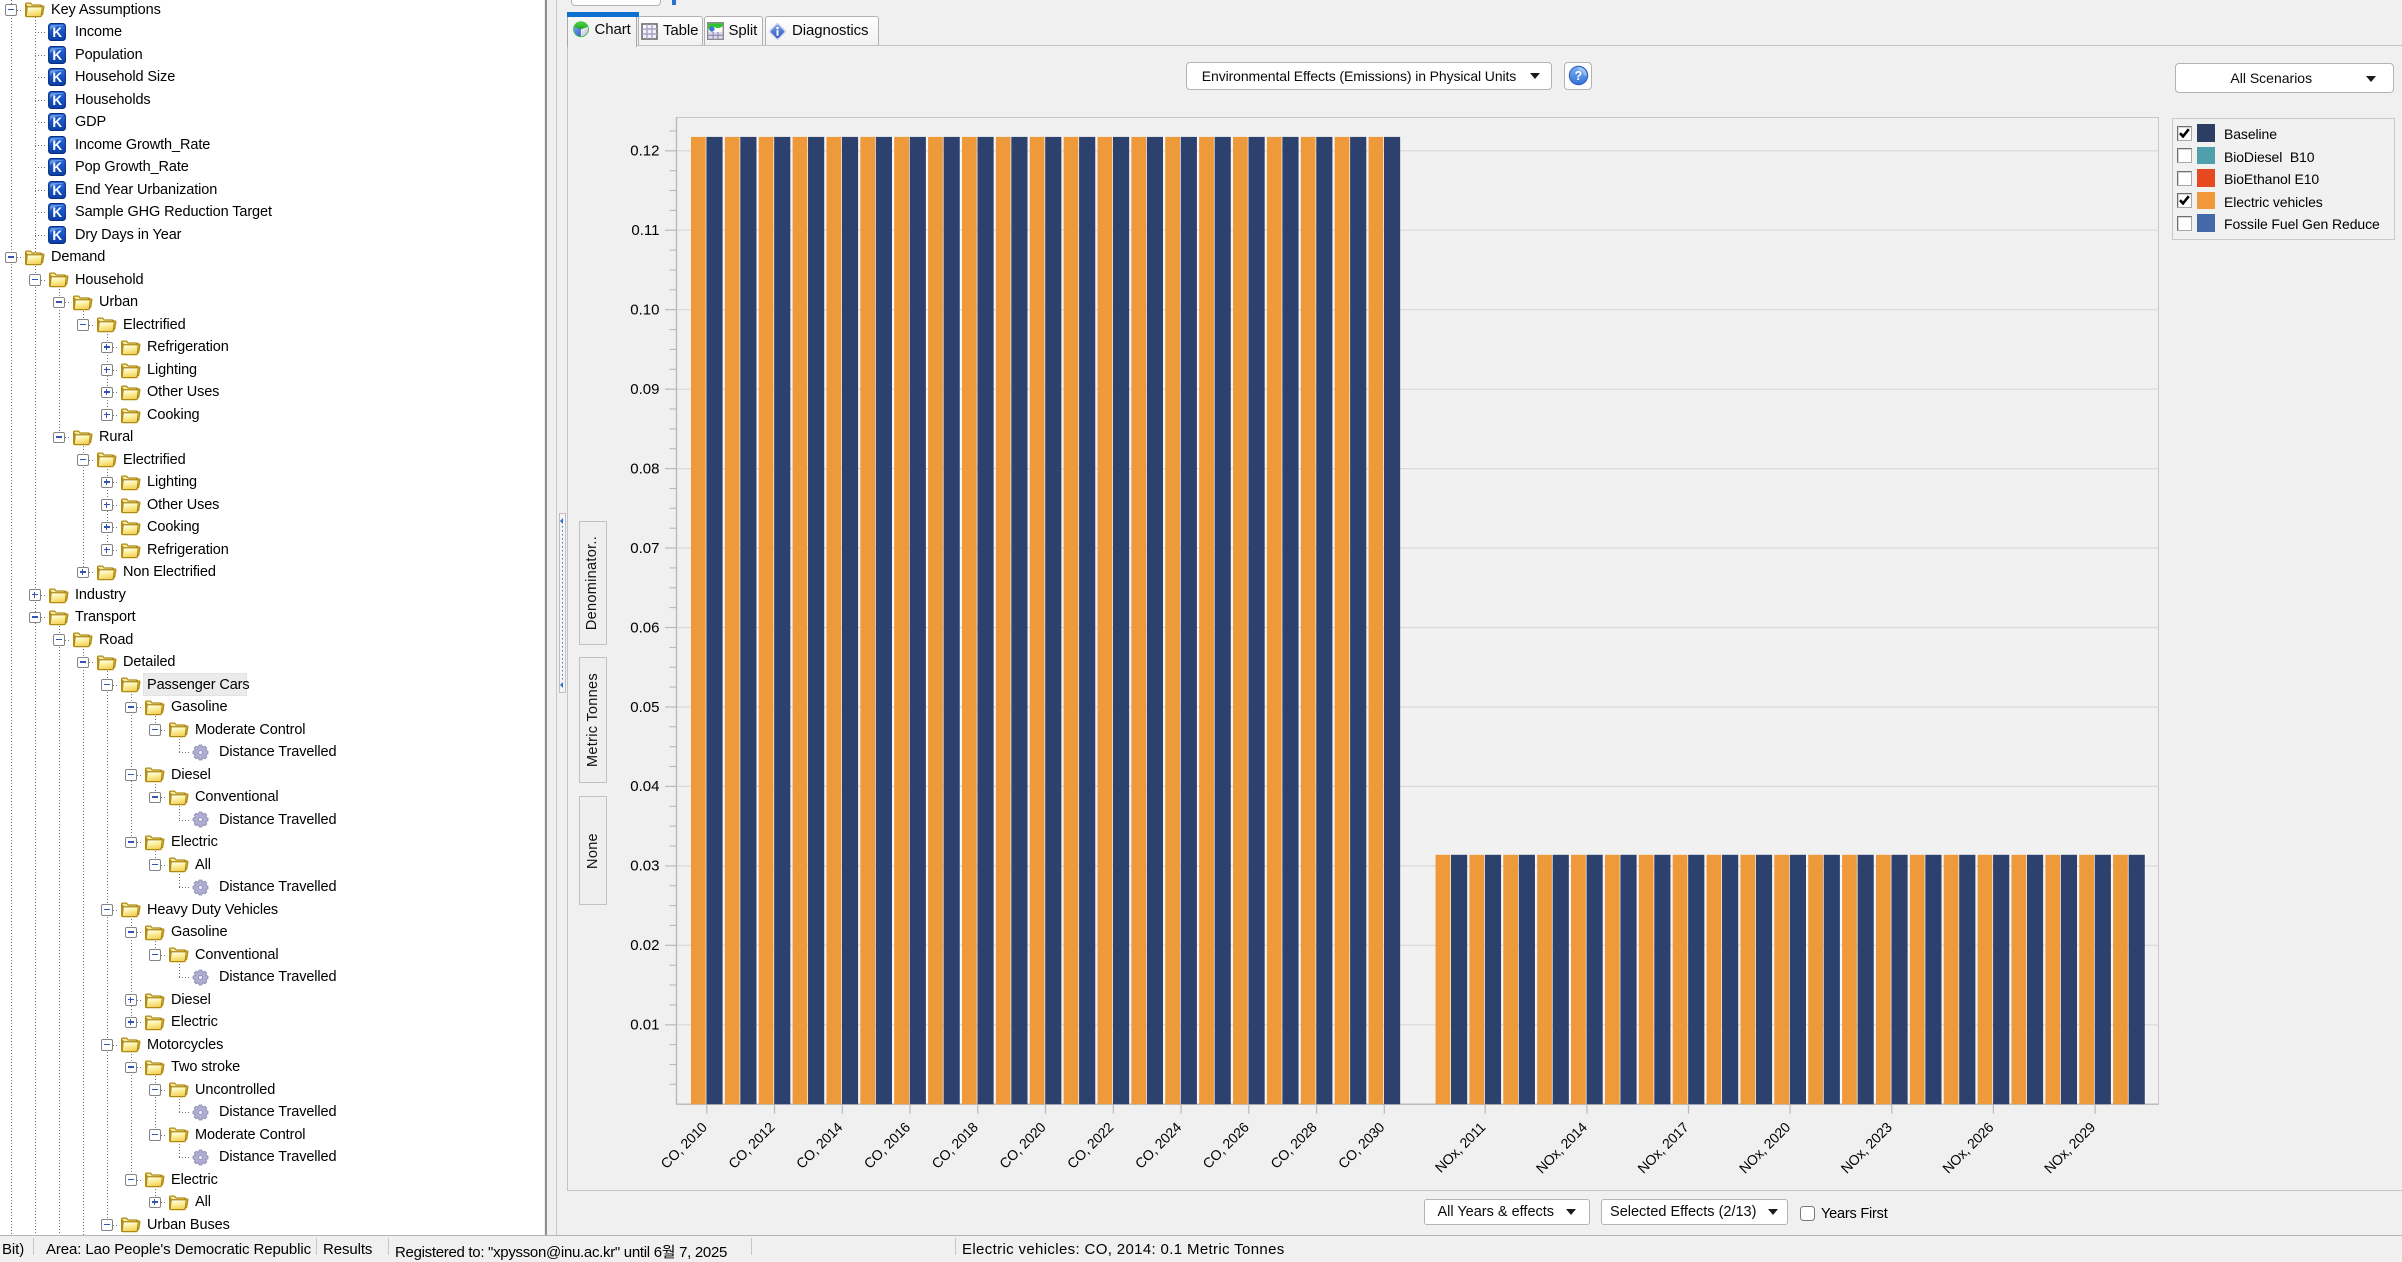  Describe the element at coordinates (644, 548) in the screenshot. I see `svg-text: 0.07` at that location.